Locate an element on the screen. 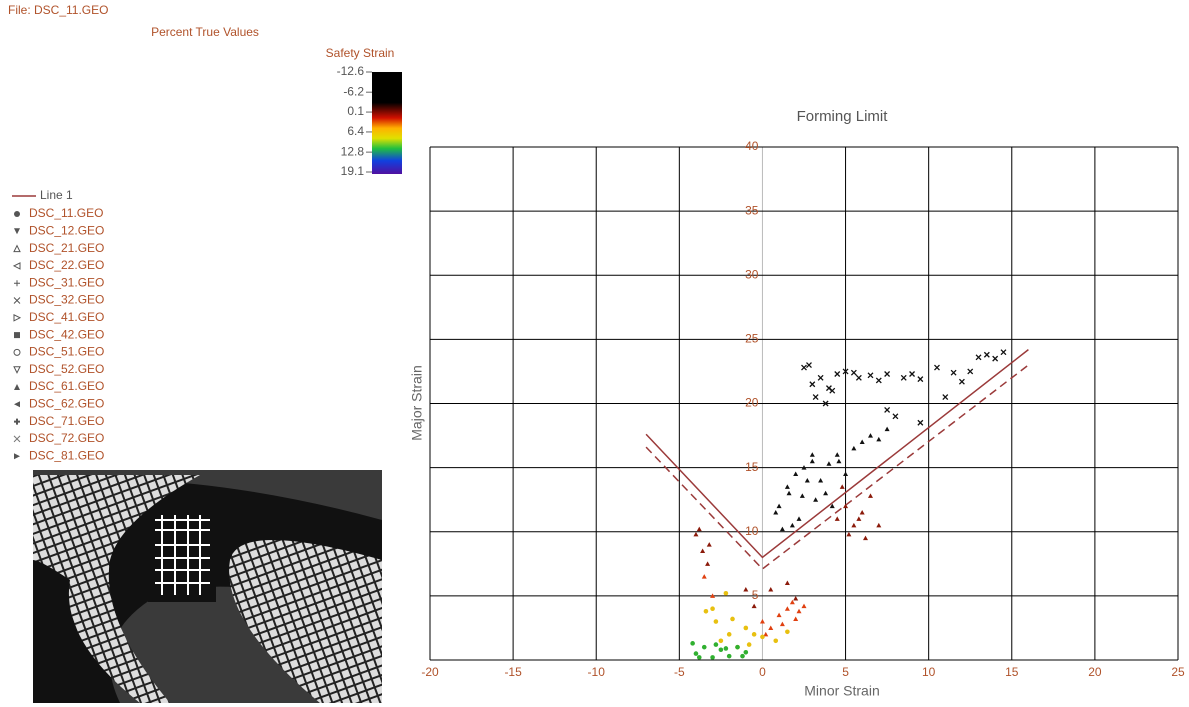  legend-line-label: Line 1 is located at coordinates (56, 195).